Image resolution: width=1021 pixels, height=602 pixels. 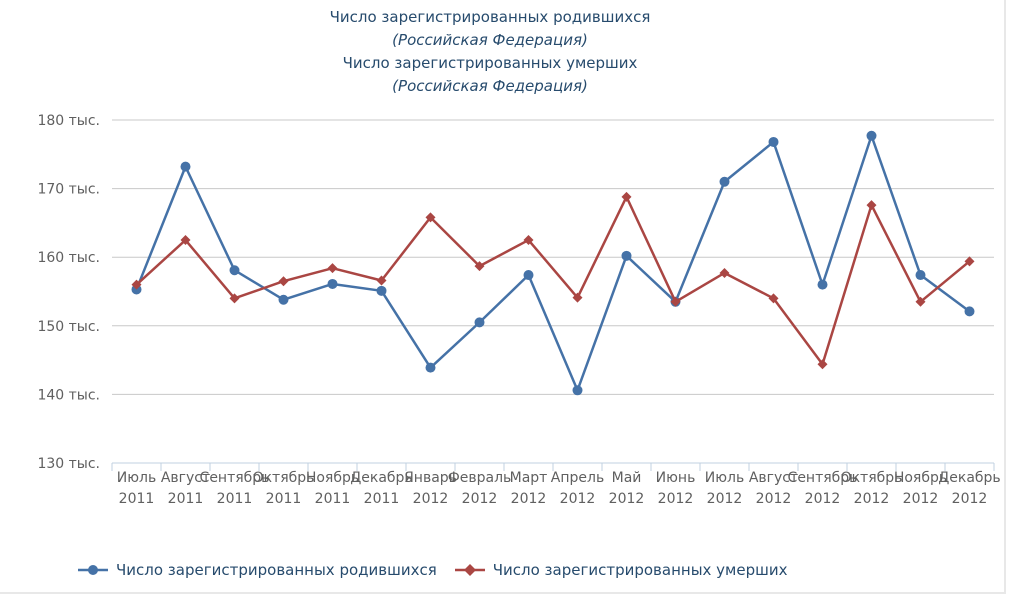 I want to click on x-tick-label: Февраль, so click(x=480, y=478).